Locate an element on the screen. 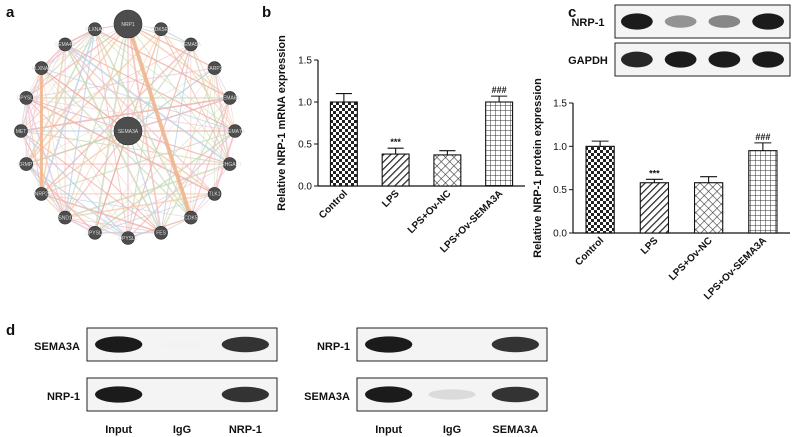 This screenshot has height=437, width=800. network-node-label: CDK5 is located at coordinates (191, 218).